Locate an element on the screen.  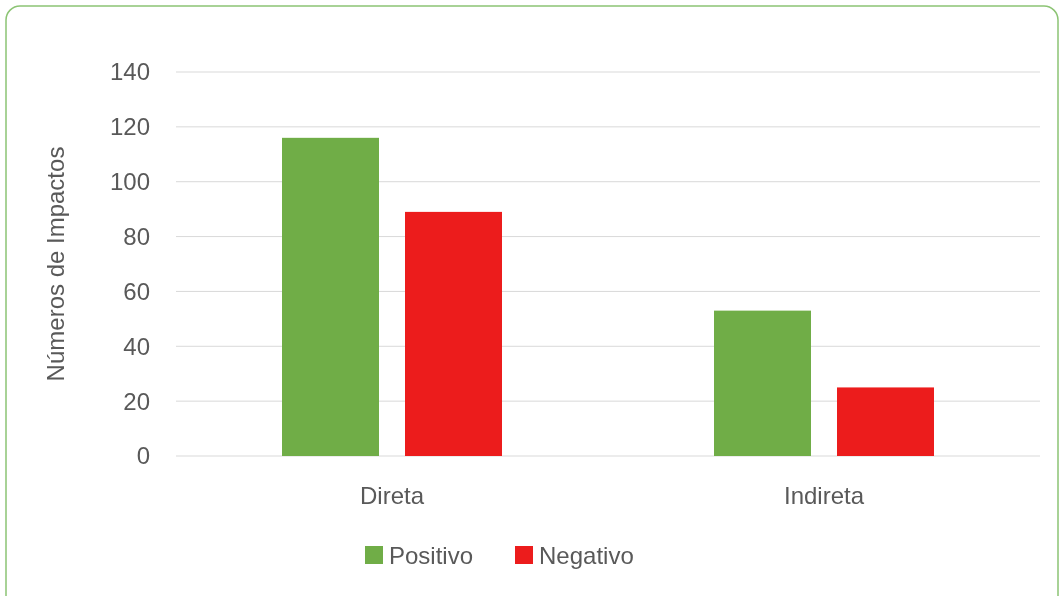
legend-label: Positivo is located at coordinates (431, 556).